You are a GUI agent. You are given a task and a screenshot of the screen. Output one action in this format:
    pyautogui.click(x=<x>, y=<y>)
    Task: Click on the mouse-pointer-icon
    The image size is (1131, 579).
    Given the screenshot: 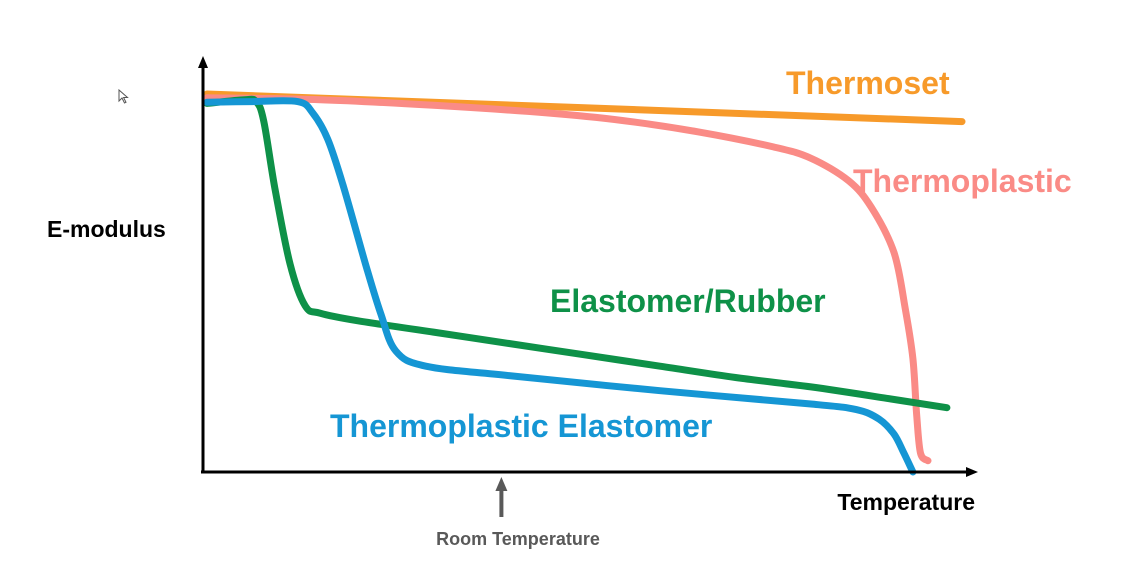 What is the action you would take?
    pyautogui.click(x=123, y=96)
    